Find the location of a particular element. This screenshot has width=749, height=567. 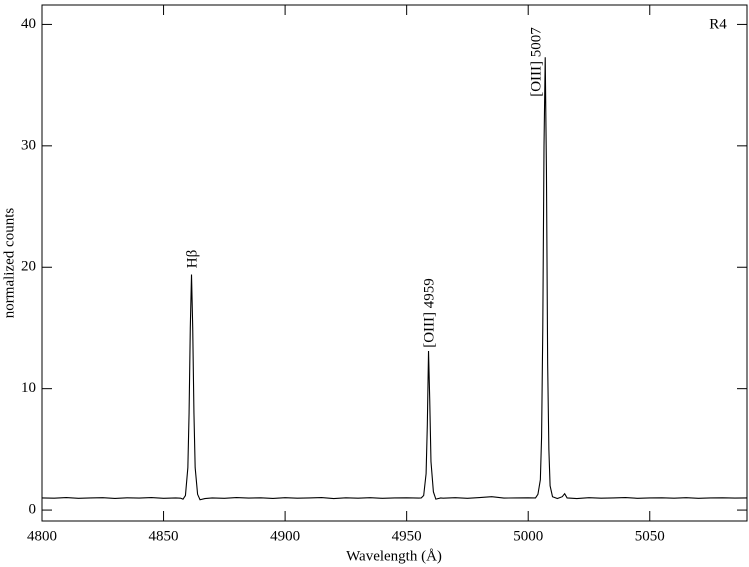

x-axis-label: Wavelength (Å) is located at coordinates (394, 556).